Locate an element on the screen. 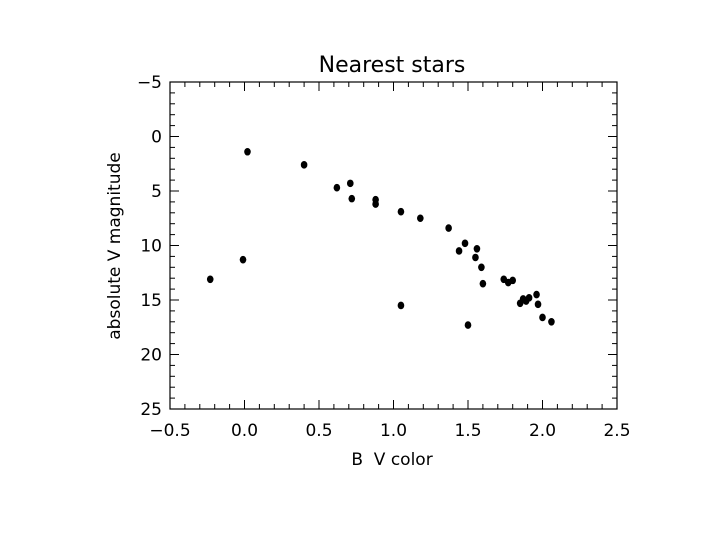  y-tick-label: 15 is located at coordinates (151, 301).